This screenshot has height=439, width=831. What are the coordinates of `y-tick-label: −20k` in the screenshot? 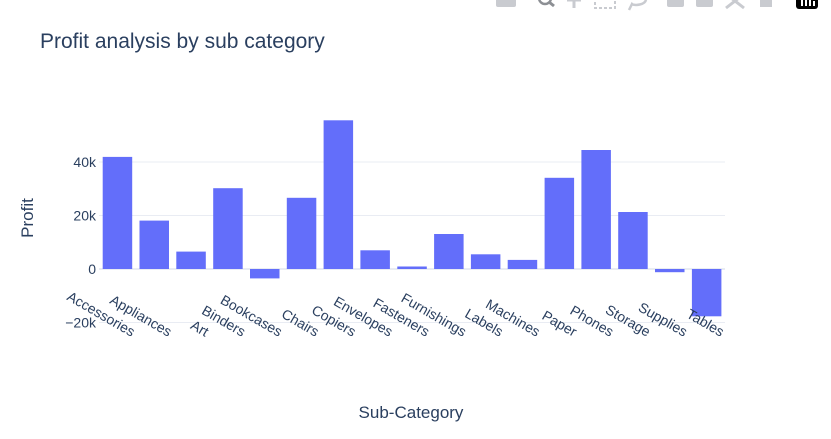 It's located at (81, 323).